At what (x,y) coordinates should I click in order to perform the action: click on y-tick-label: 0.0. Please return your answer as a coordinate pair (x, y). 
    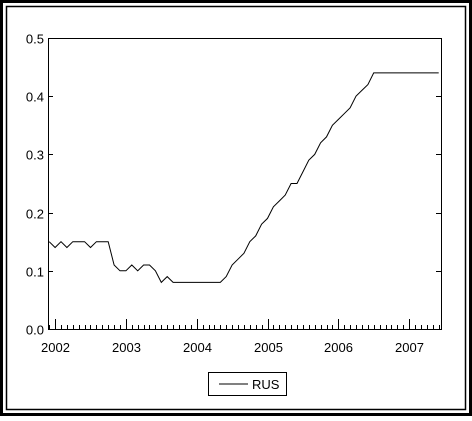
    Looking at the image, I should click on (35, 330).